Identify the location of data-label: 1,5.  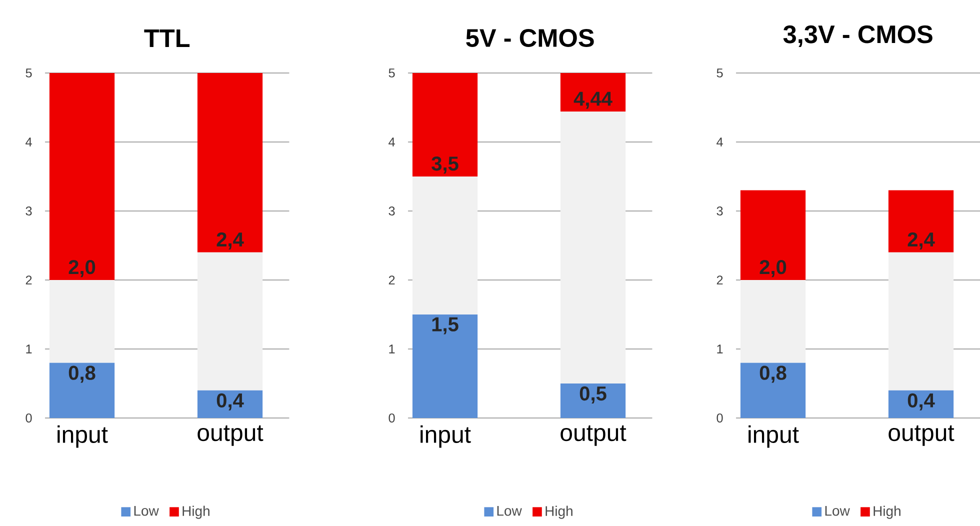
(445, 325).